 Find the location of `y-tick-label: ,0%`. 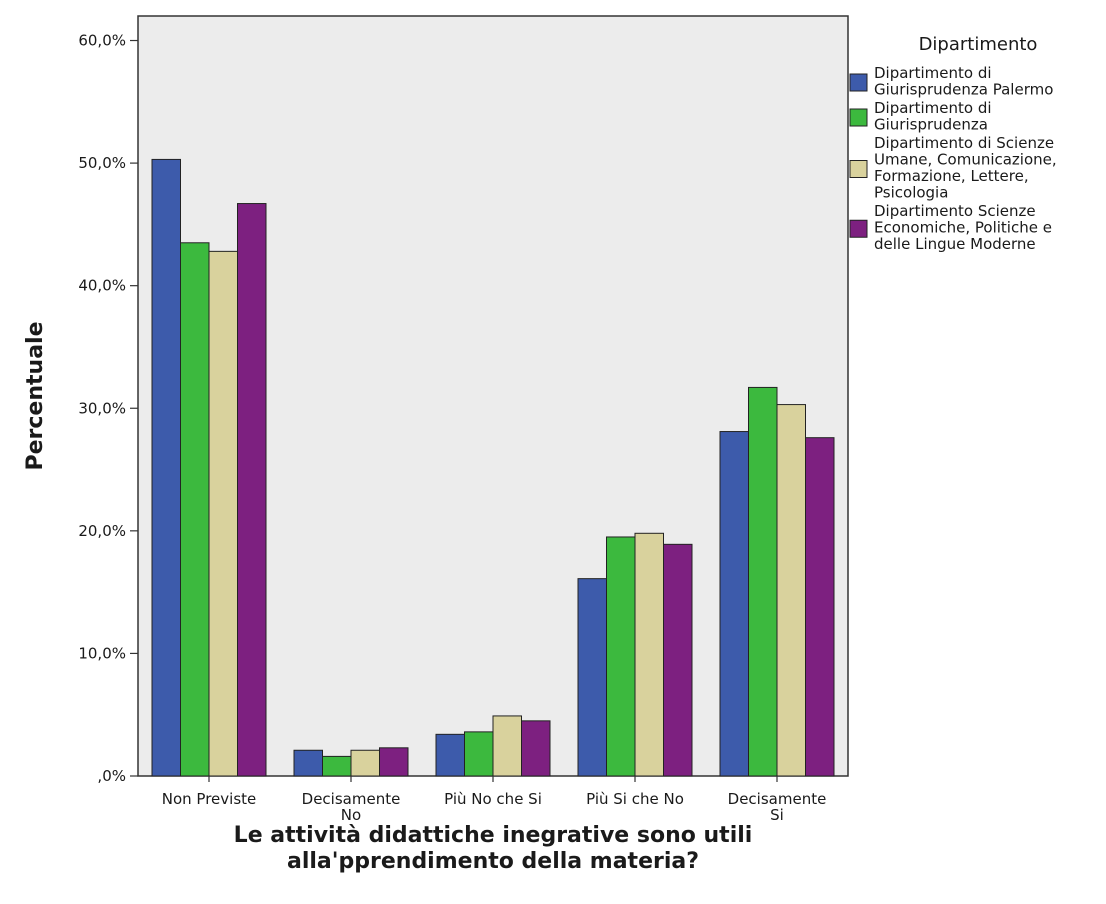

y-tick-label: ,0% is located at coordinates (111, 776).